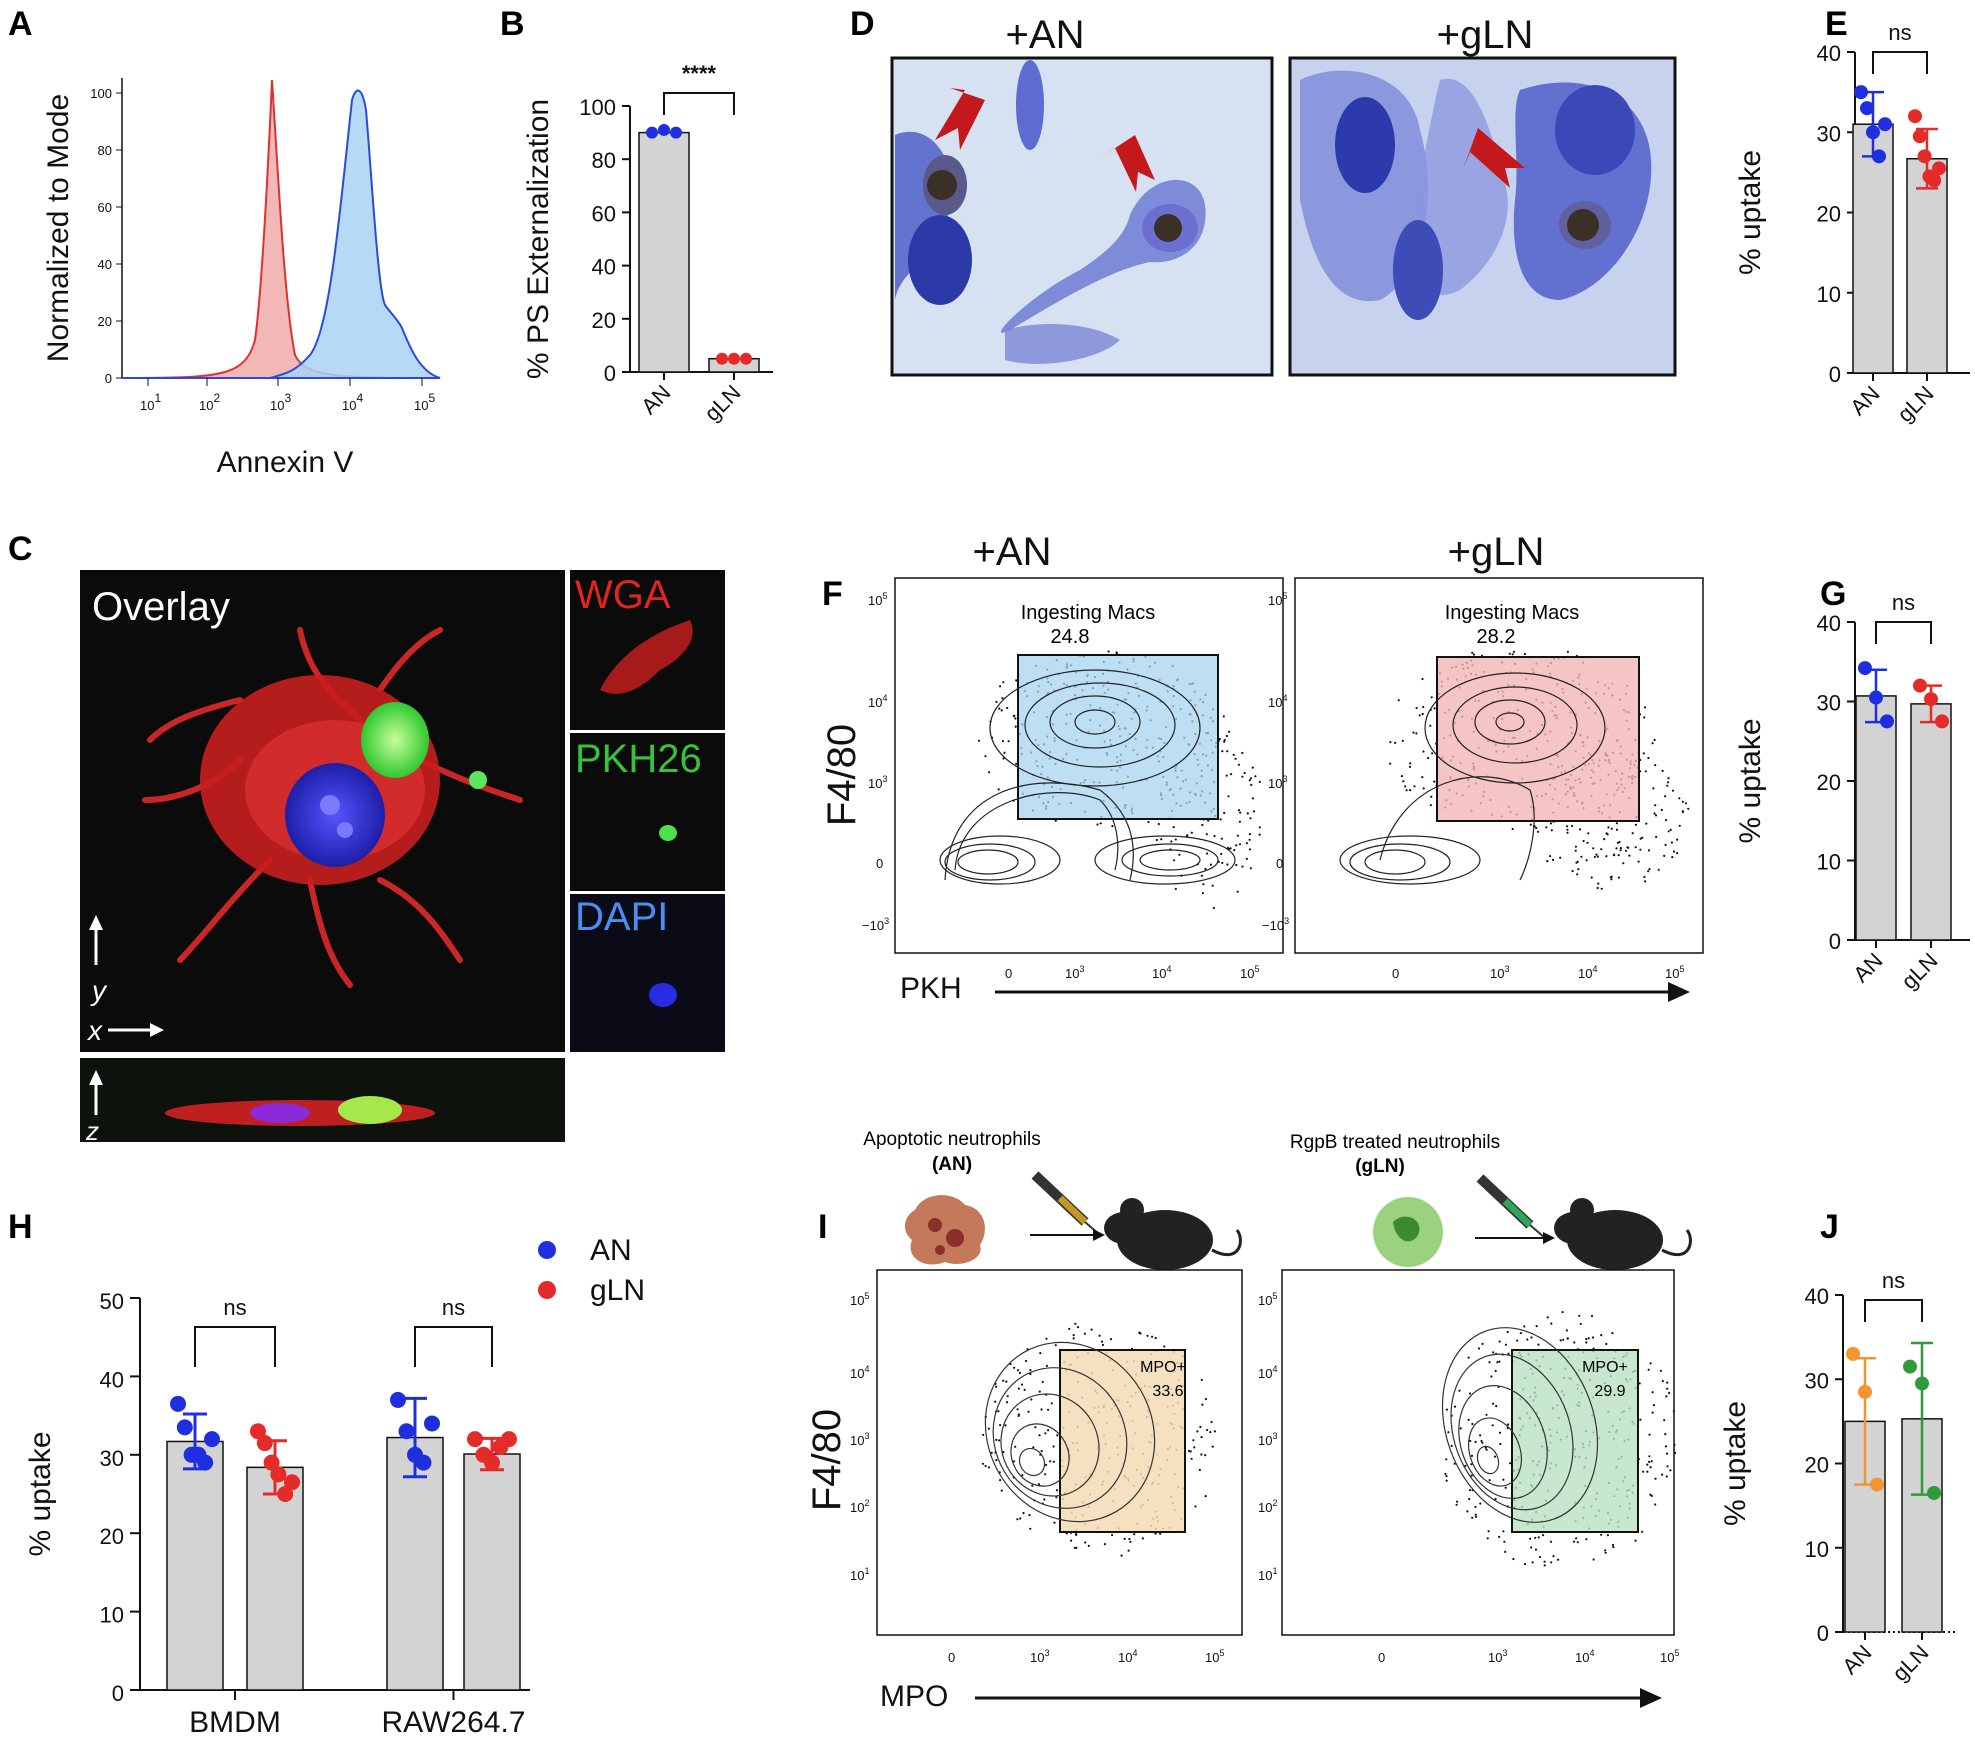 The image size is (1975, 1744). What do you see at coordinates (1835, 941) in the screenshot?
I see `chartG-y-tick-label: 0` at bounding box center [1835, 941].